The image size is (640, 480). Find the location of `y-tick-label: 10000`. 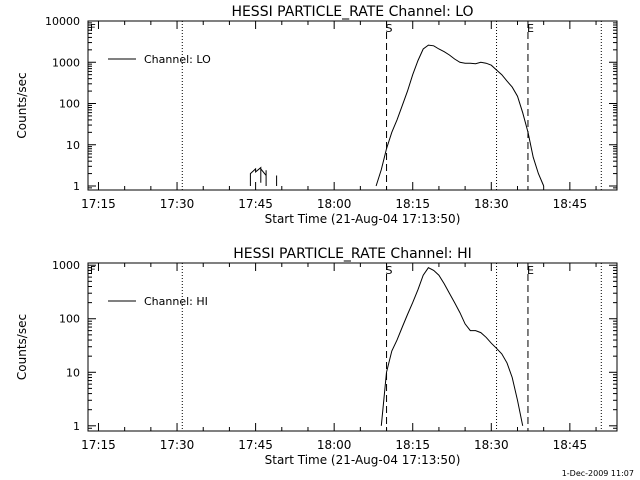

y-tick-label: 10000 is located at coordinates (62, 21).